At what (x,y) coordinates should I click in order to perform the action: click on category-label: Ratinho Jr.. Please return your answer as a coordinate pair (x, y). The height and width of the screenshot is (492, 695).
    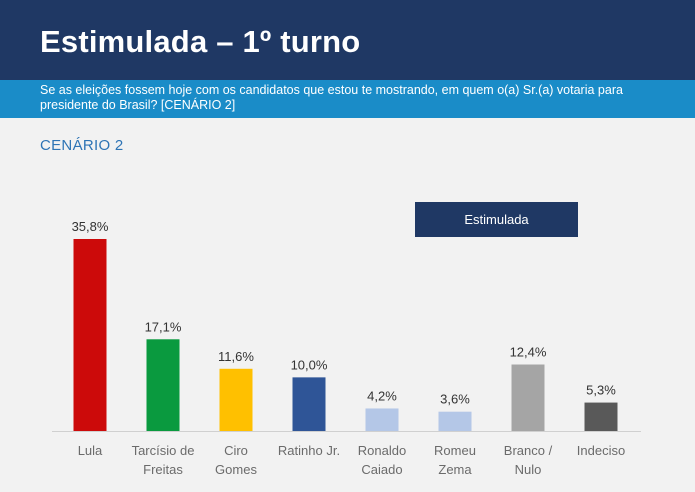
    Looking at the image, I should click on (309, 450).